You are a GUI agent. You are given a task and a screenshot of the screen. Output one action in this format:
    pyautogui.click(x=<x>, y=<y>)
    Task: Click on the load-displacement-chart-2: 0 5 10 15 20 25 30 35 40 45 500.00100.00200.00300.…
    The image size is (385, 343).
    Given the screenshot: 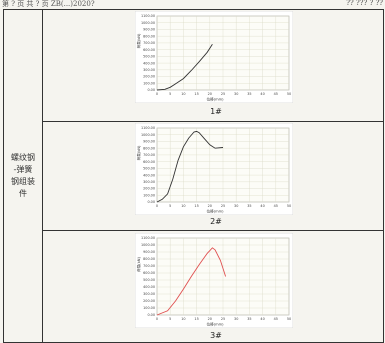 What is the action you would take?
    pyautogui.click(x=214, y=169)
    